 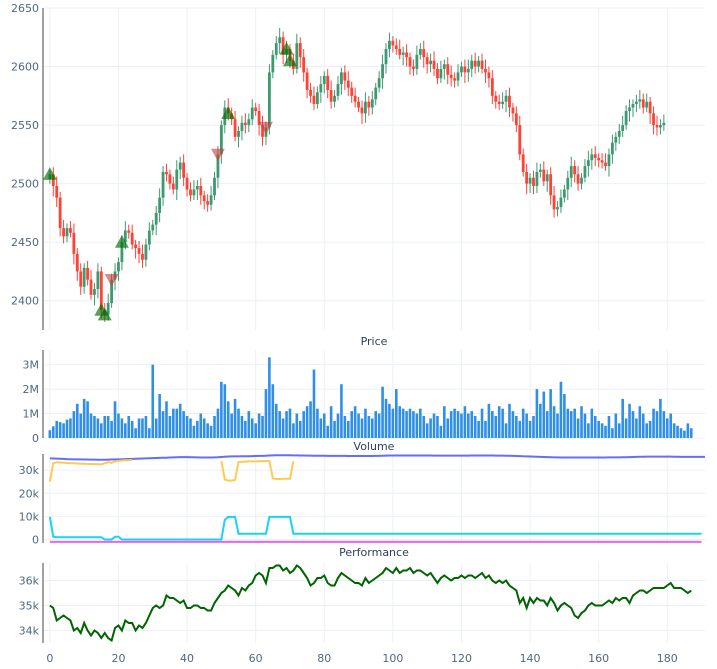 I want to click on x-tick-label: 180, so click(x=667, y=658).